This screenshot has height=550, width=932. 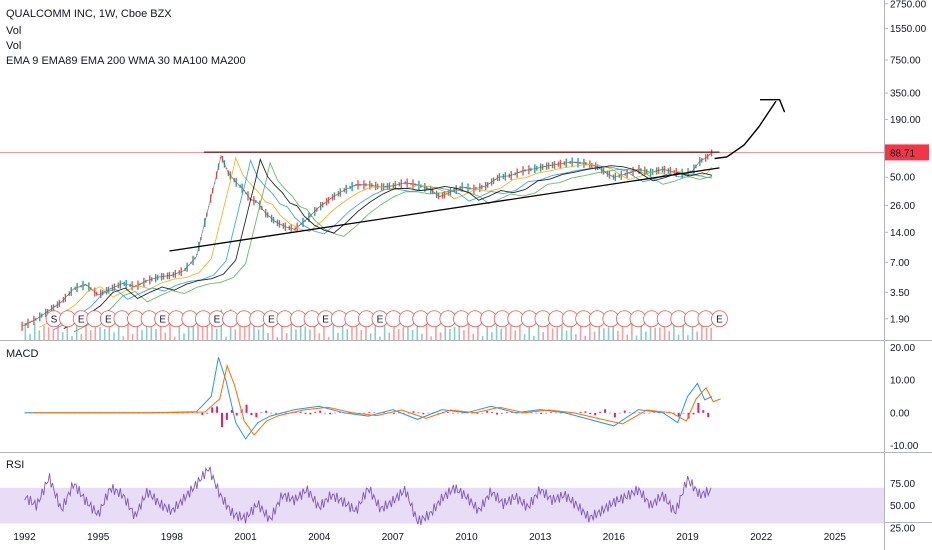 What do you see at coordinates (900, 263) in the screenshot?
I see `price-tick-label: 7.00` at bounding box center [900, 263].